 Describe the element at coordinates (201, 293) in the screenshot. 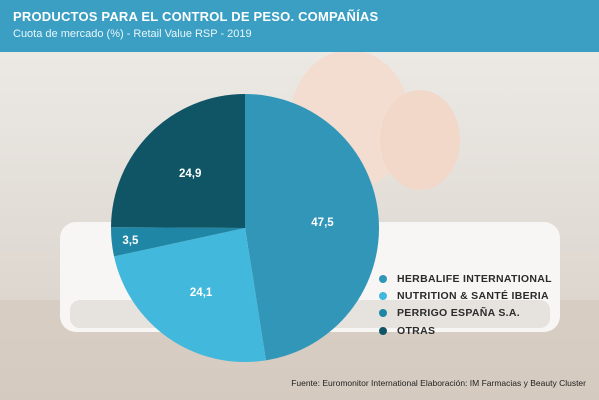

I see `pie-value-label-2: 24,1` at that location.